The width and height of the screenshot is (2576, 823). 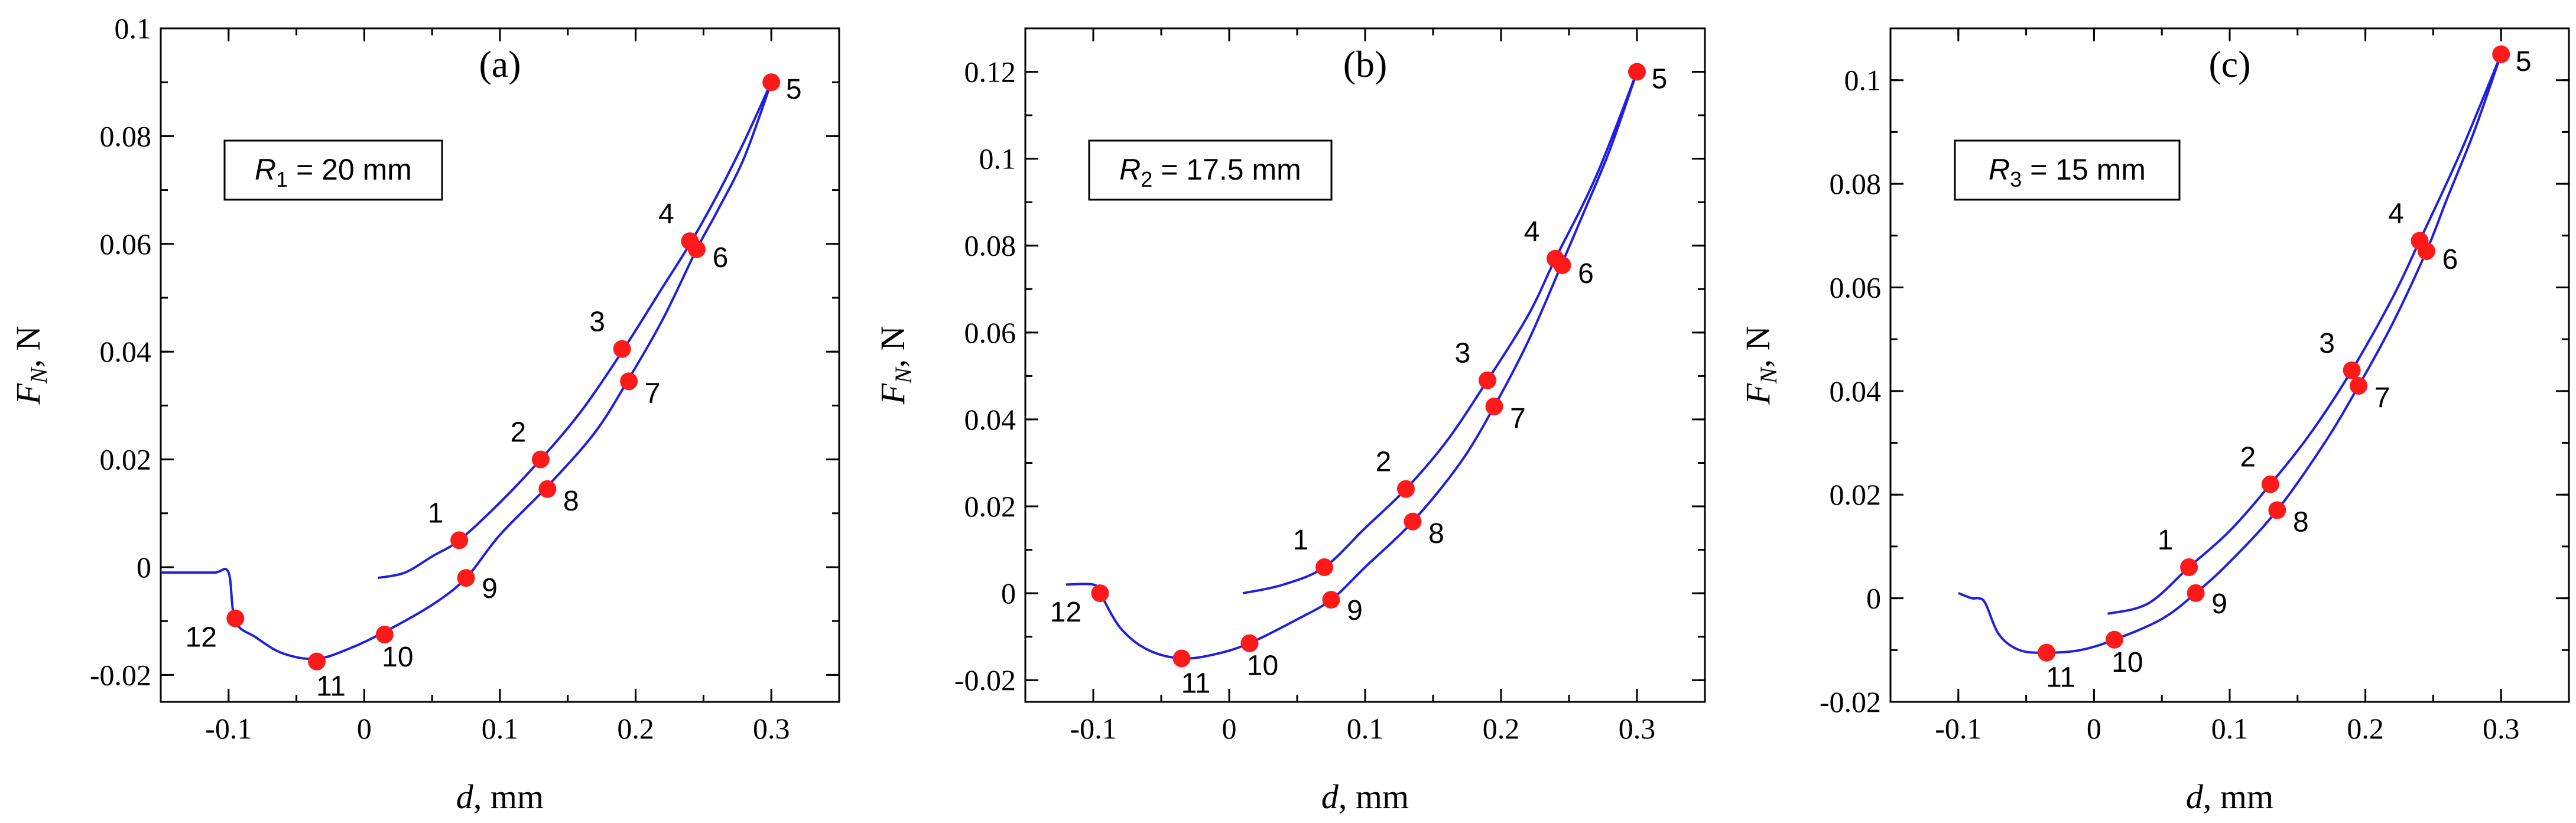 I want to click on radius-label: R1 = 20 mm, so click(x=333, y=172).